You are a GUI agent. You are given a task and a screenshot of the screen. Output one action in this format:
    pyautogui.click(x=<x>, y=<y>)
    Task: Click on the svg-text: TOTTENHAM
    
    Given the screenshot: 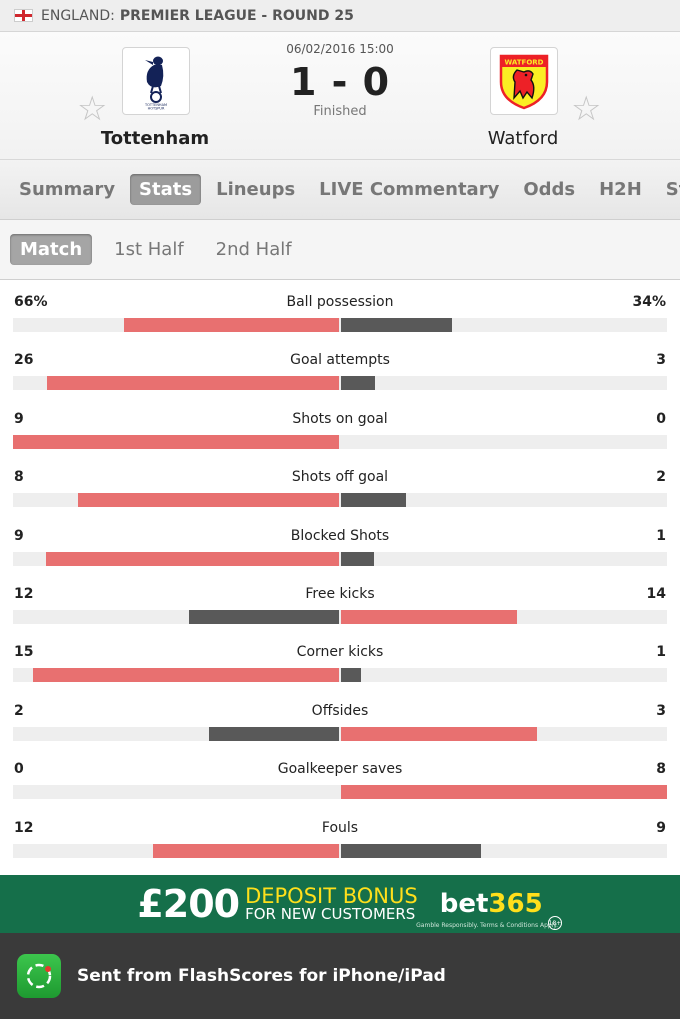 What is the action you would take?
    pyautogui.click(x=155, y=105)
    